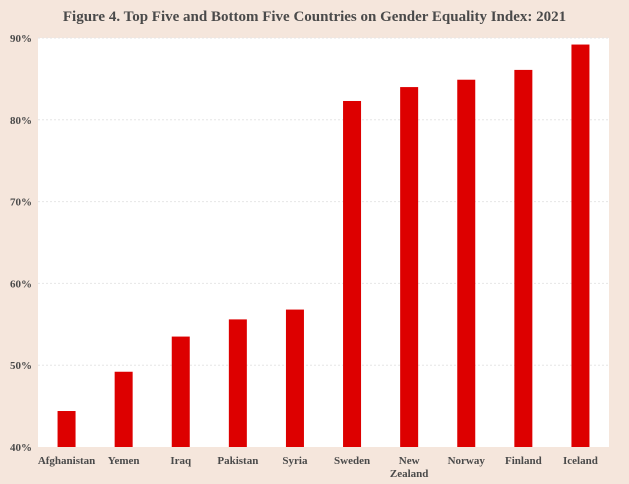  What do you see at coordinates (237, 383) in the screenshot?
I see `bar-pakistan` at bounding box center [237, 383].